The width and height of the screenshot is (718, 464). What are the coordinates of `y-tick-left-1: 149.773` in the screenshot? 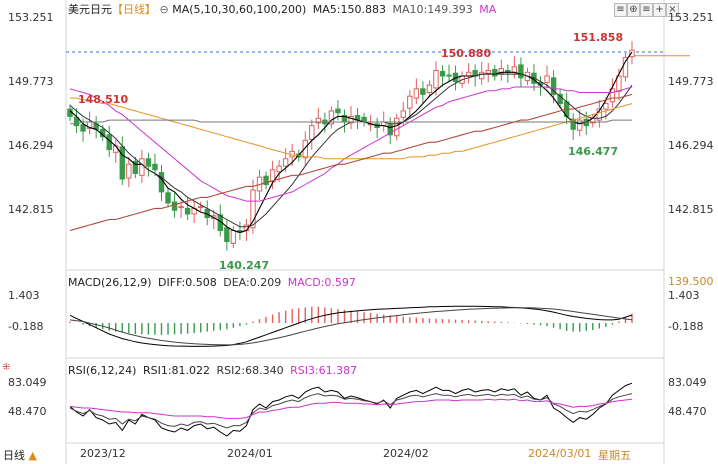 It's located at (31, 81).